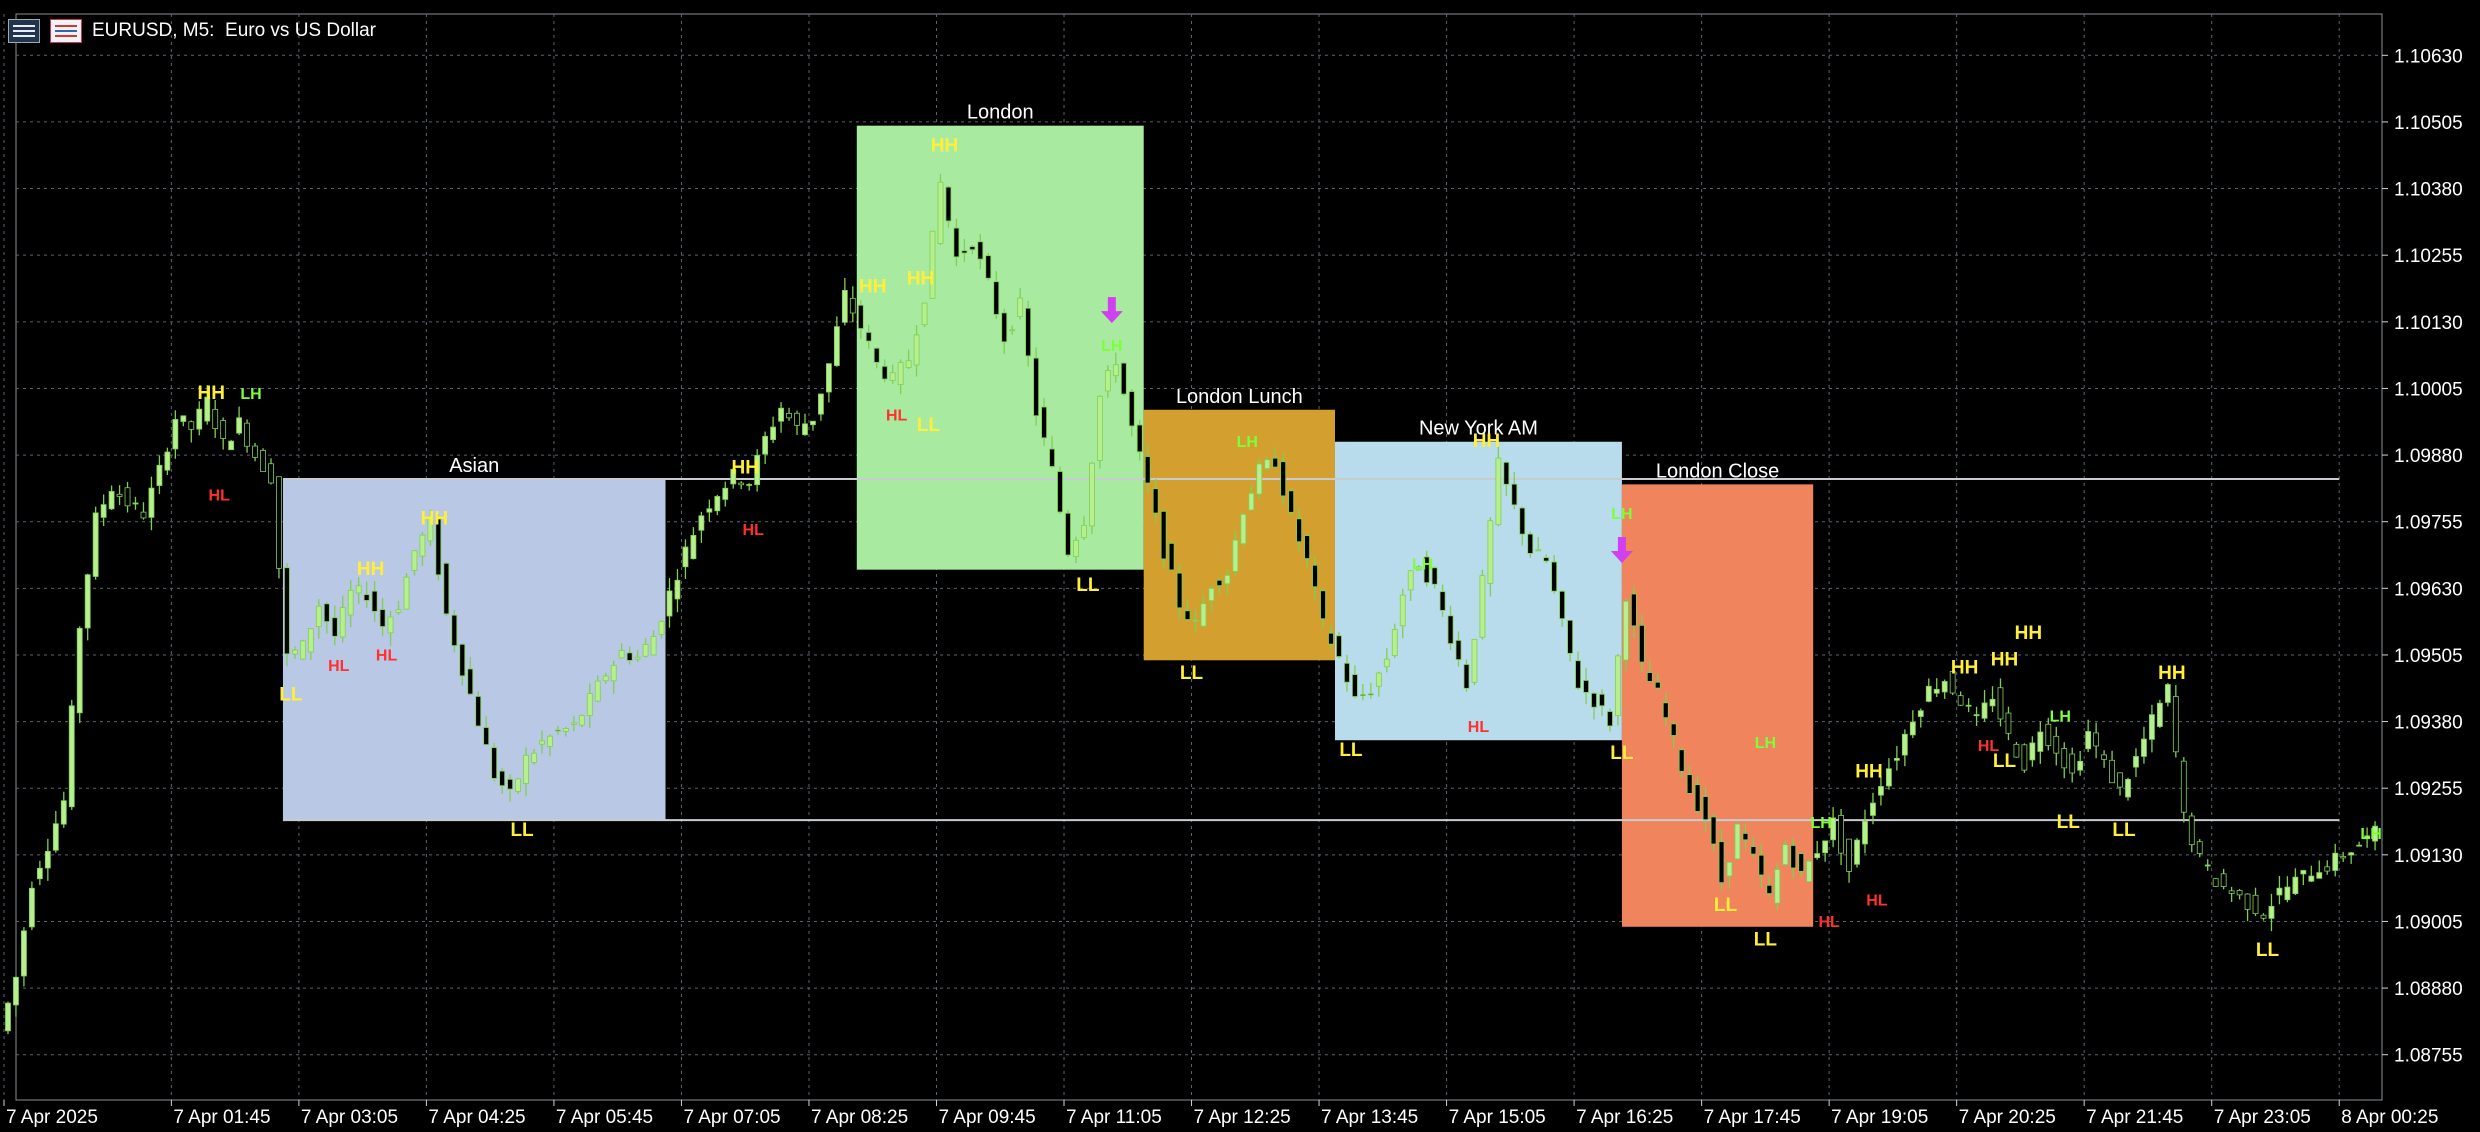 This screenshot has width=2480, height=1132. What do you see at coordinates (986, 1117) in the screenshot?
I see `x-tick-label: 7 Apr 09:45` at bounding box center [986, 1117].